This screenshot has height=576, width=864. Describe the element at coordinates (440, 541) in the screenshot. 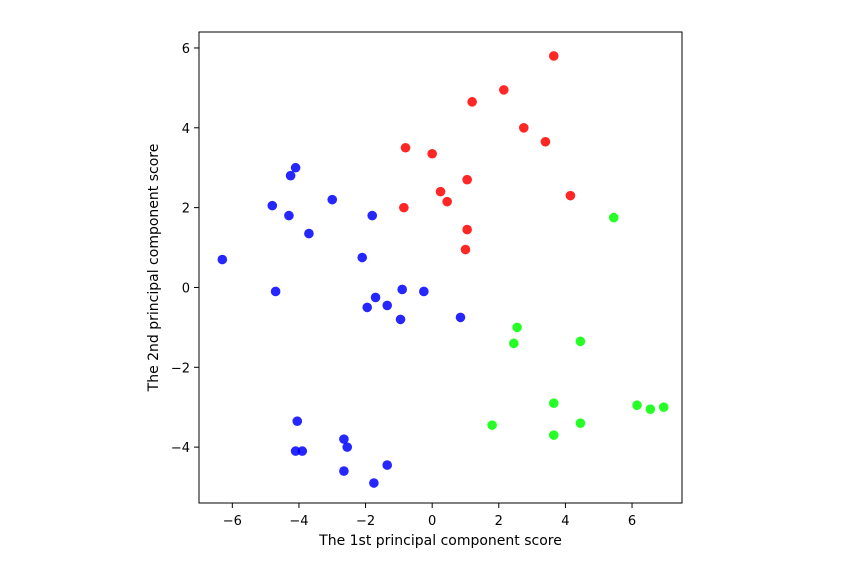

I see `x-axis-label: The 1st principal component score` at that location.